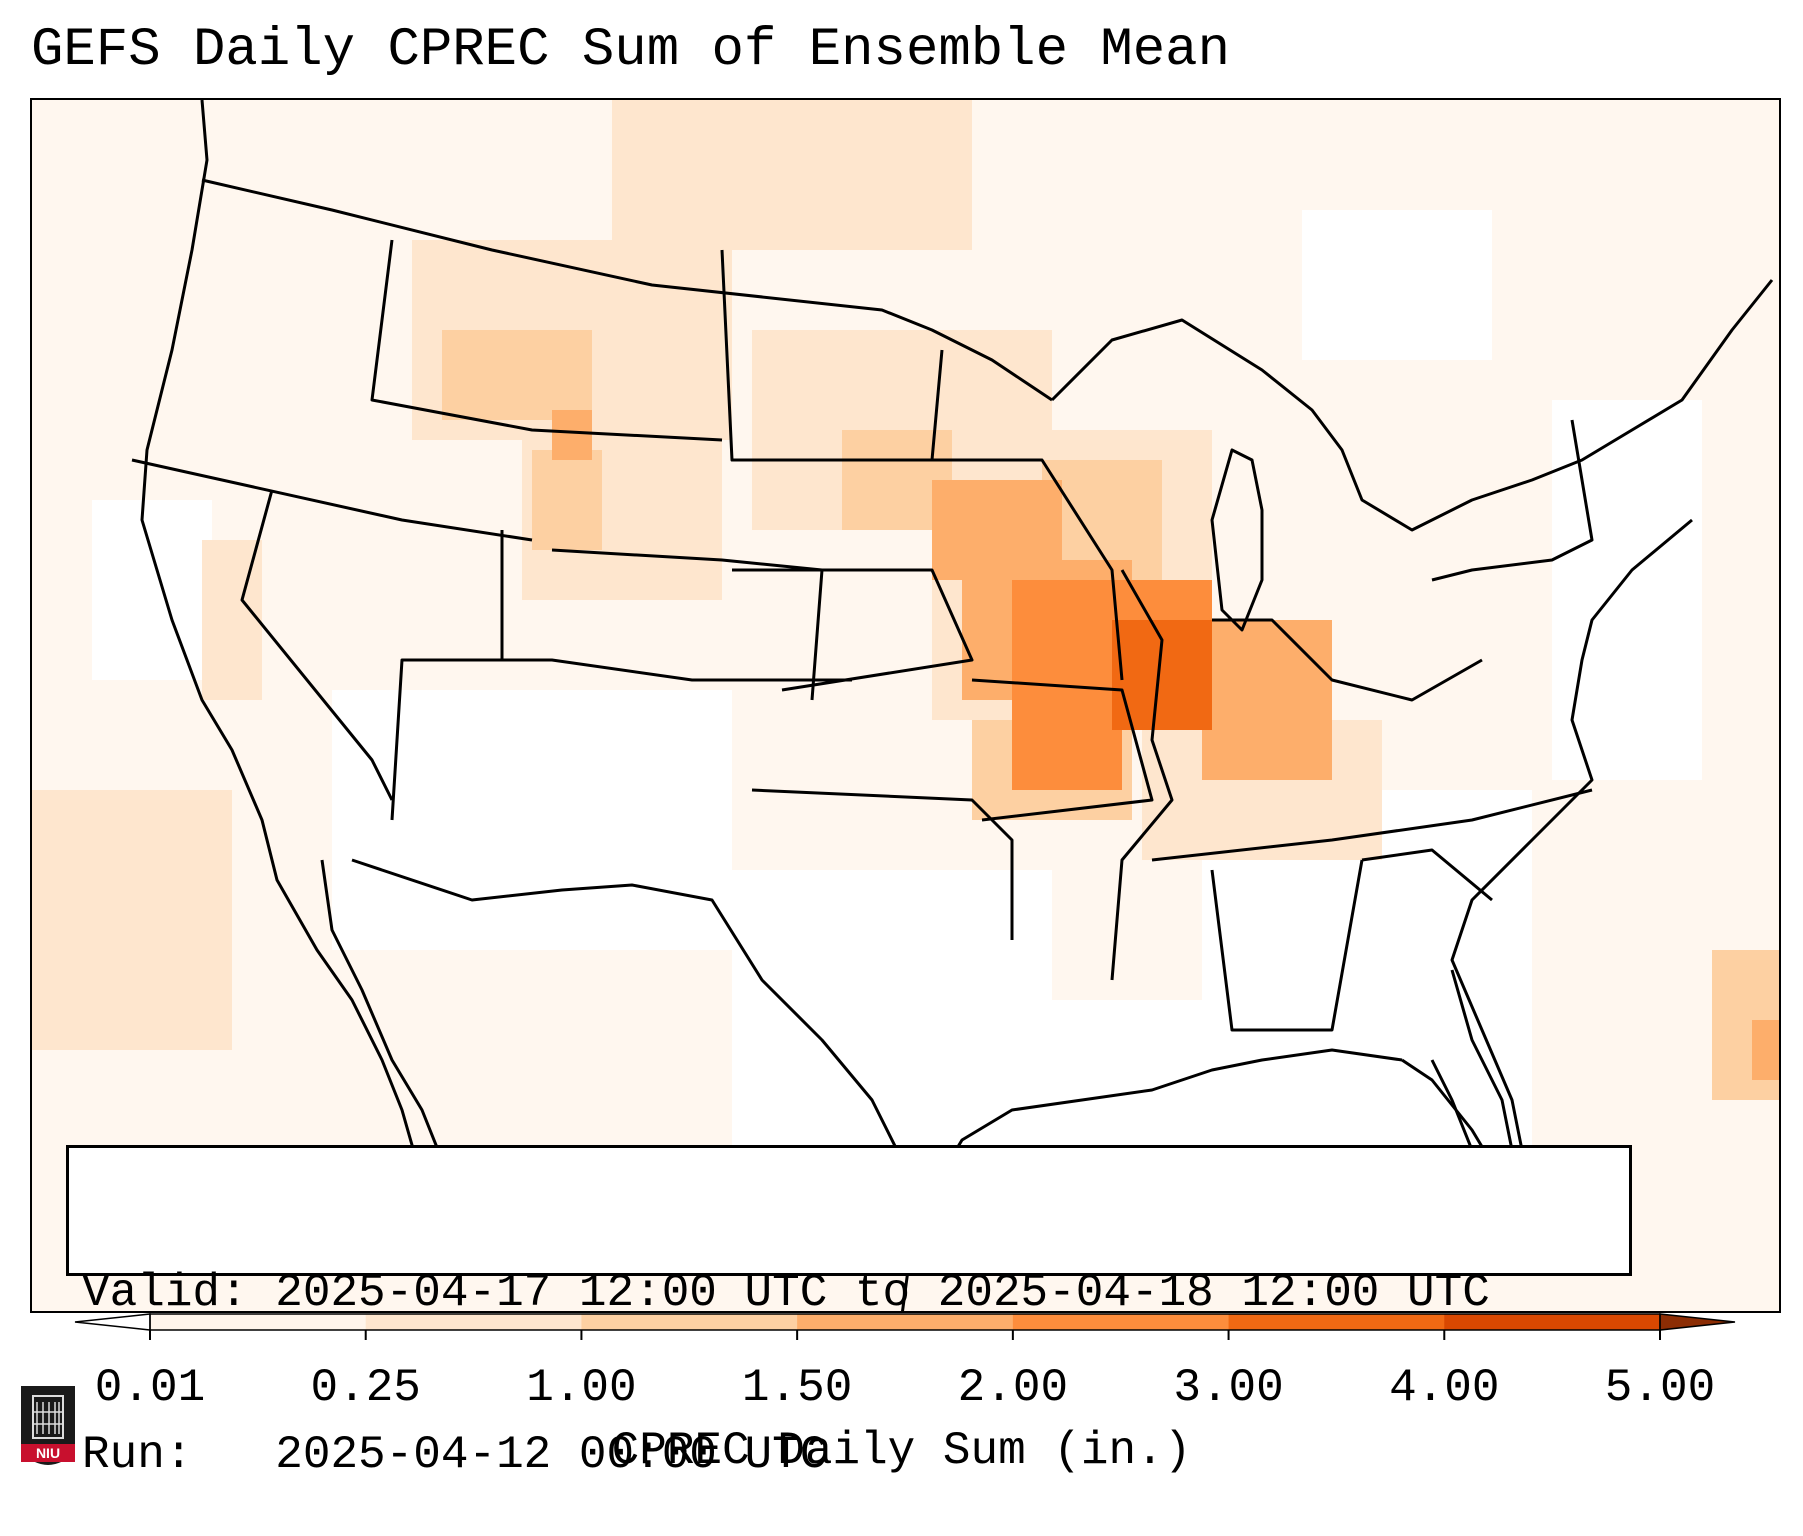  I want to click on lake-michigan, so click(1237, 540).